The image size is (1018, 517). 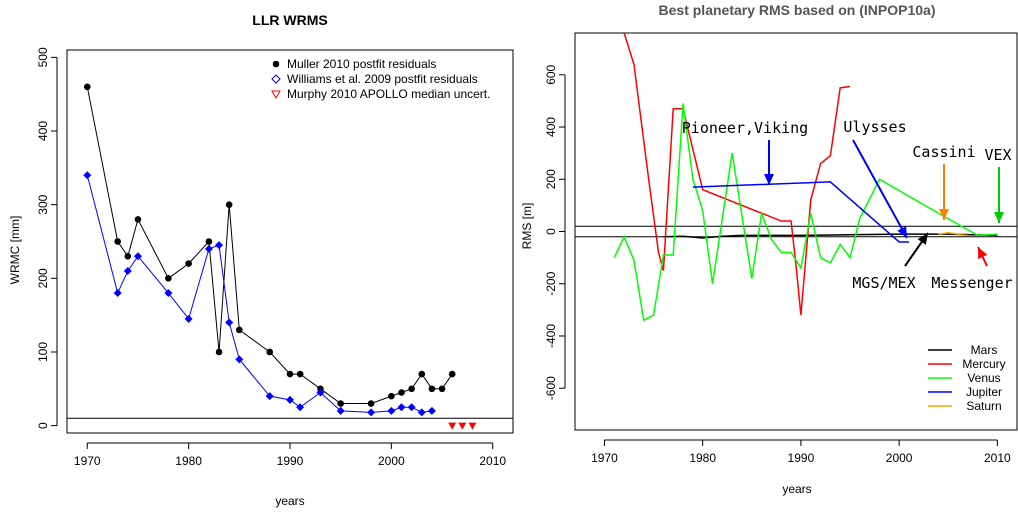 What do you see at coordinates (551, 231) in the screenshot?
I see `right-y-tick-label: 0` at bounding box center [551, 231].